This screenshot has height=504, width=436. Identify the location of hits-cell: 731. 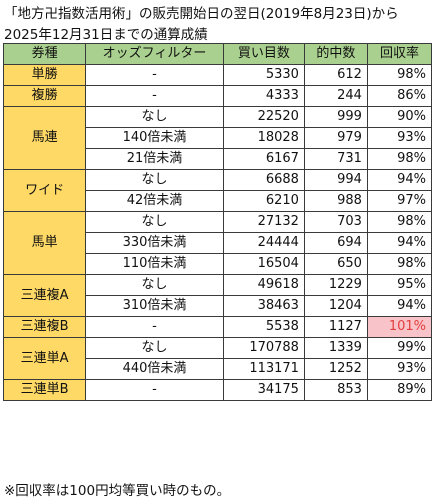
(335, 159).